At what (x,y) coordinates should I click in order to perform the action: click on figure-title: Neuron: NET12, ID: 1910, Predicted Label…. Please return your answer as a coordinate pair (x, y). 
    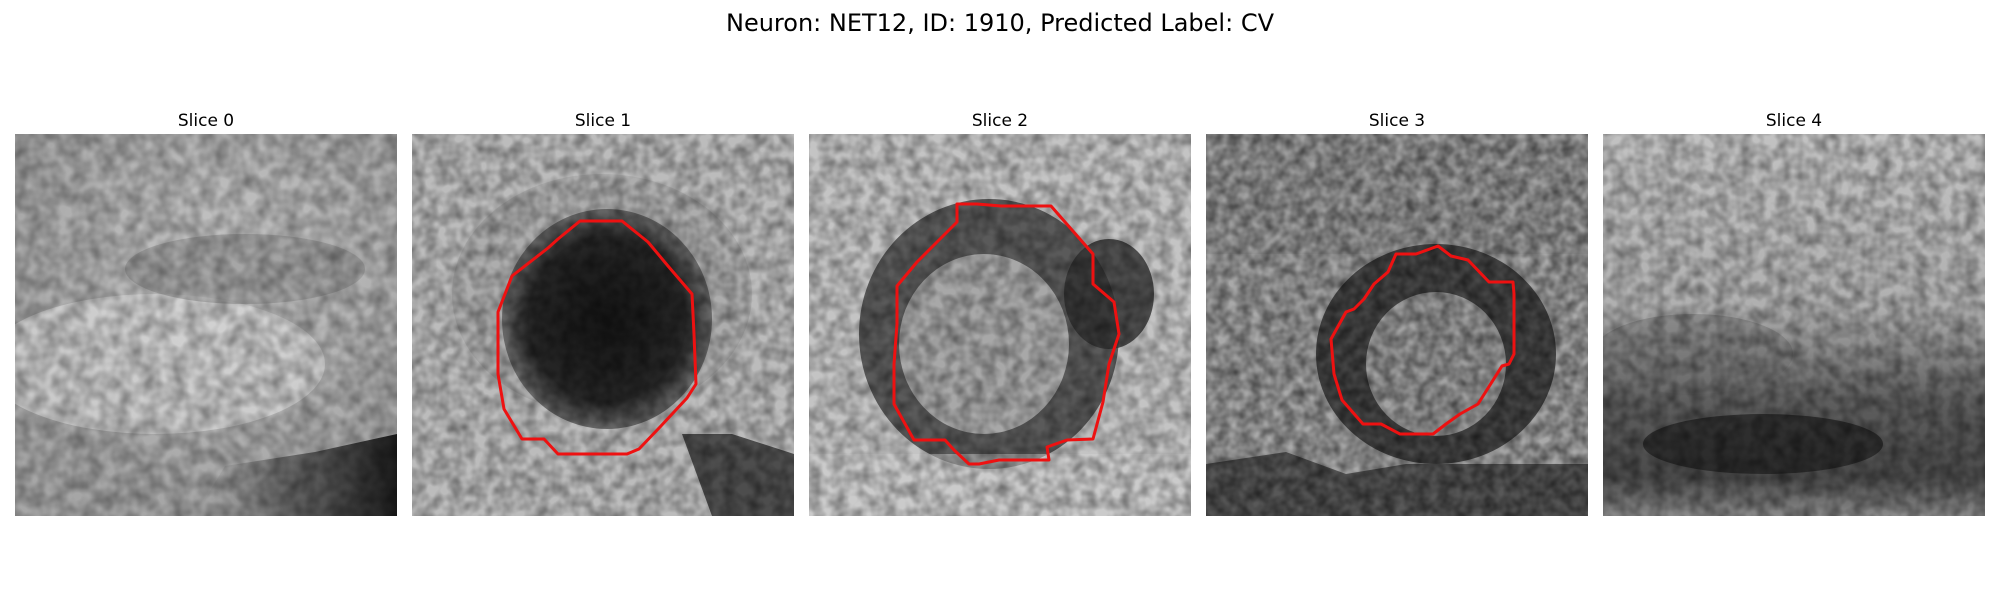
    Looking at the image, I should click on (1000, 23).